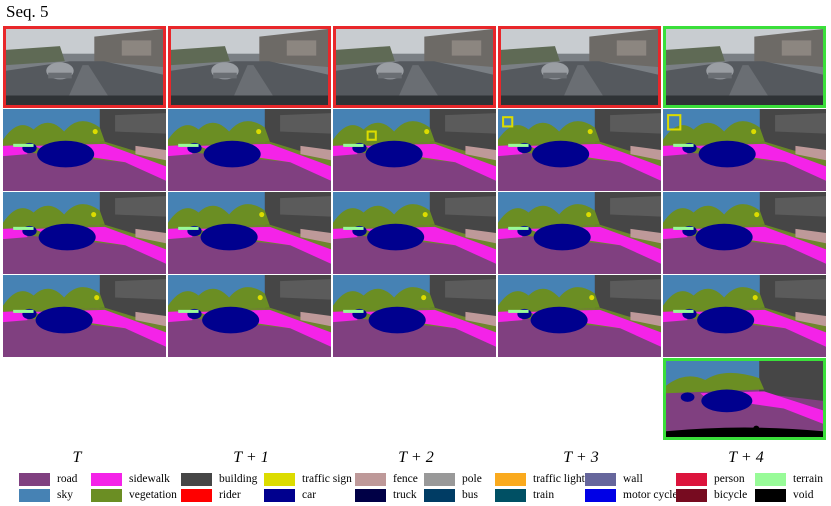 This screenshot has height=506, width=831. I want to click on legend-label: fence, so click(405, 479).